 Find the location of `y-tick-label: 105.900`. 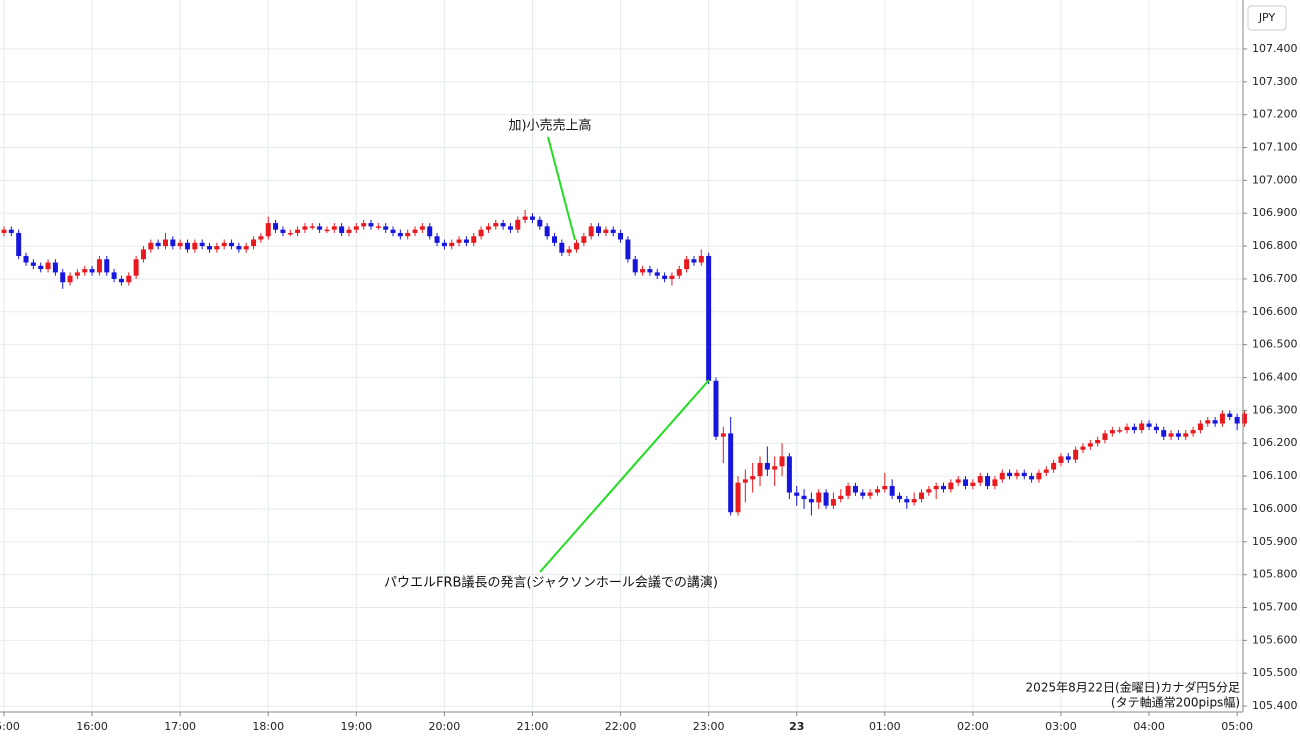

y-tick-label: 105.900 is located at coordinates (1275, 541).